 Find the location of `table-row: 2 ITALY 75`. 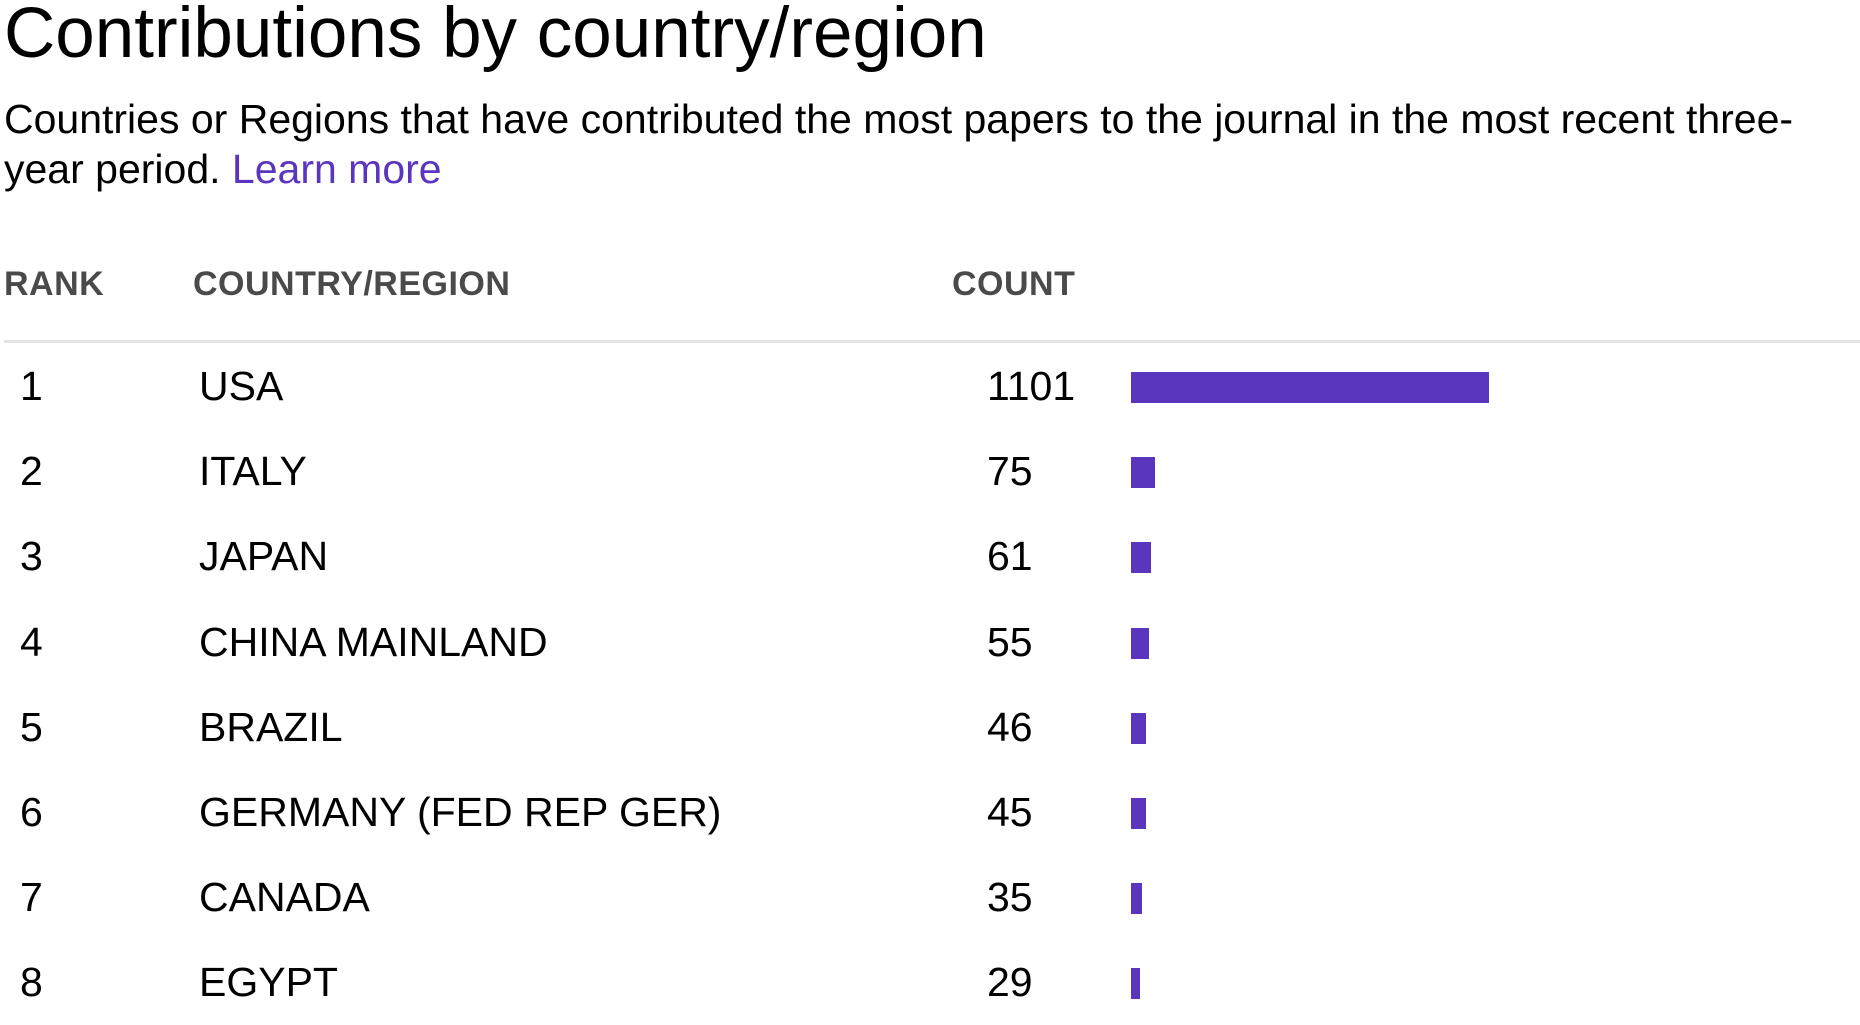

table-row: 2 ITALY 75 is located at coordinates (930, 471).